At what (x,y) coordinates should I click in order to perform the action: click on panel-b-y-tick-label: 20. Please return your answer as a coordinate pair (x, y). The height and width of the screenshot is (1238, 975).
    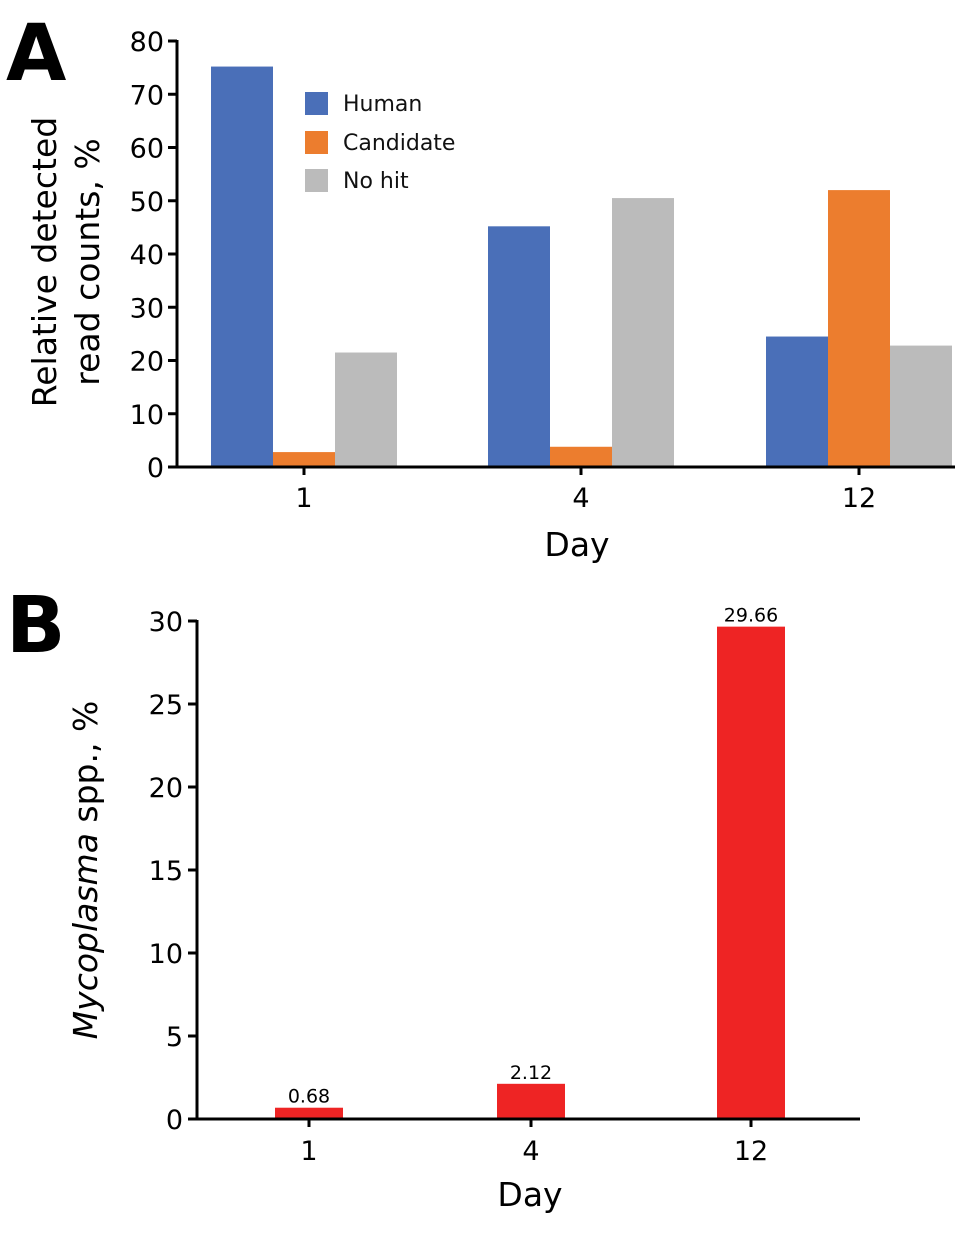
    Looking at the image, I should click on (166, 788).